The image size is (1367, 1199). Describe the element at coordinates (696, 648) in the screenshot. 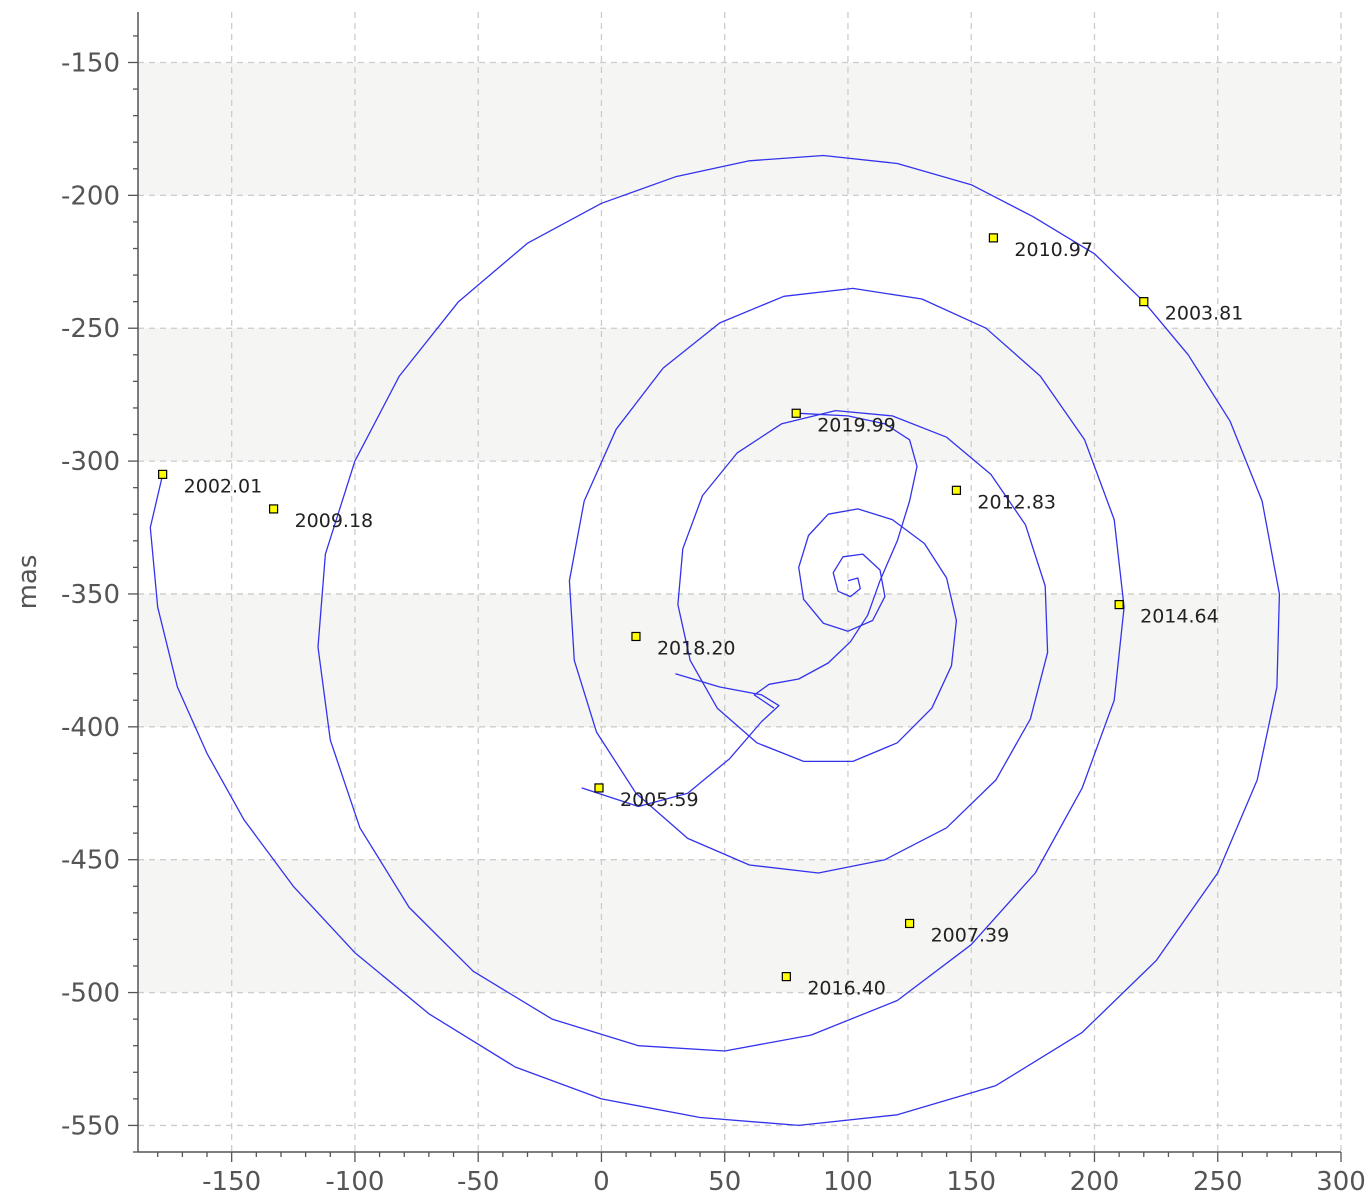

I see `epoch-label: 2018.20` at that location.